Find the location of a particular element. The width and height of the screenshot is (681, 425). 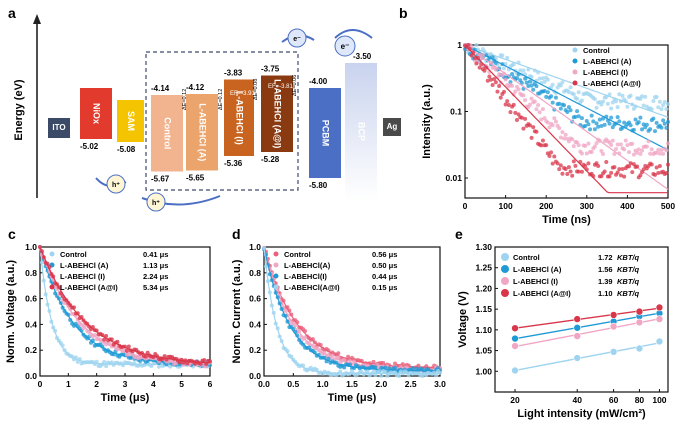

panel-b-ylabel: Intensity (a.u.) is located at coordinates (427, 121).